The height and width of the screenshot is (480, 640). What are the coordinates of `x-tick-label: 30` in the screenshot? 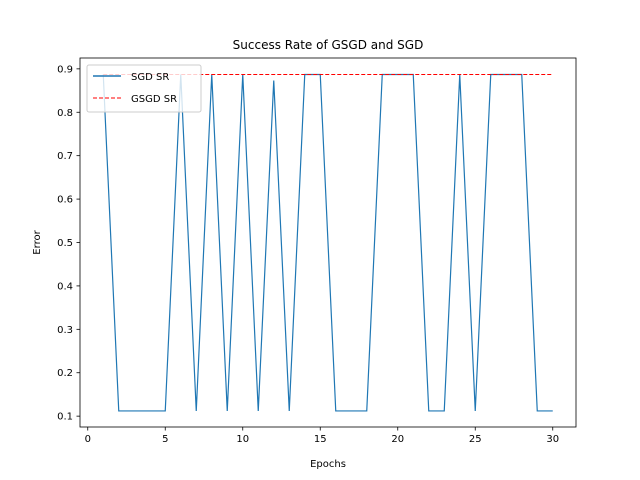 It's located at (552, 439).